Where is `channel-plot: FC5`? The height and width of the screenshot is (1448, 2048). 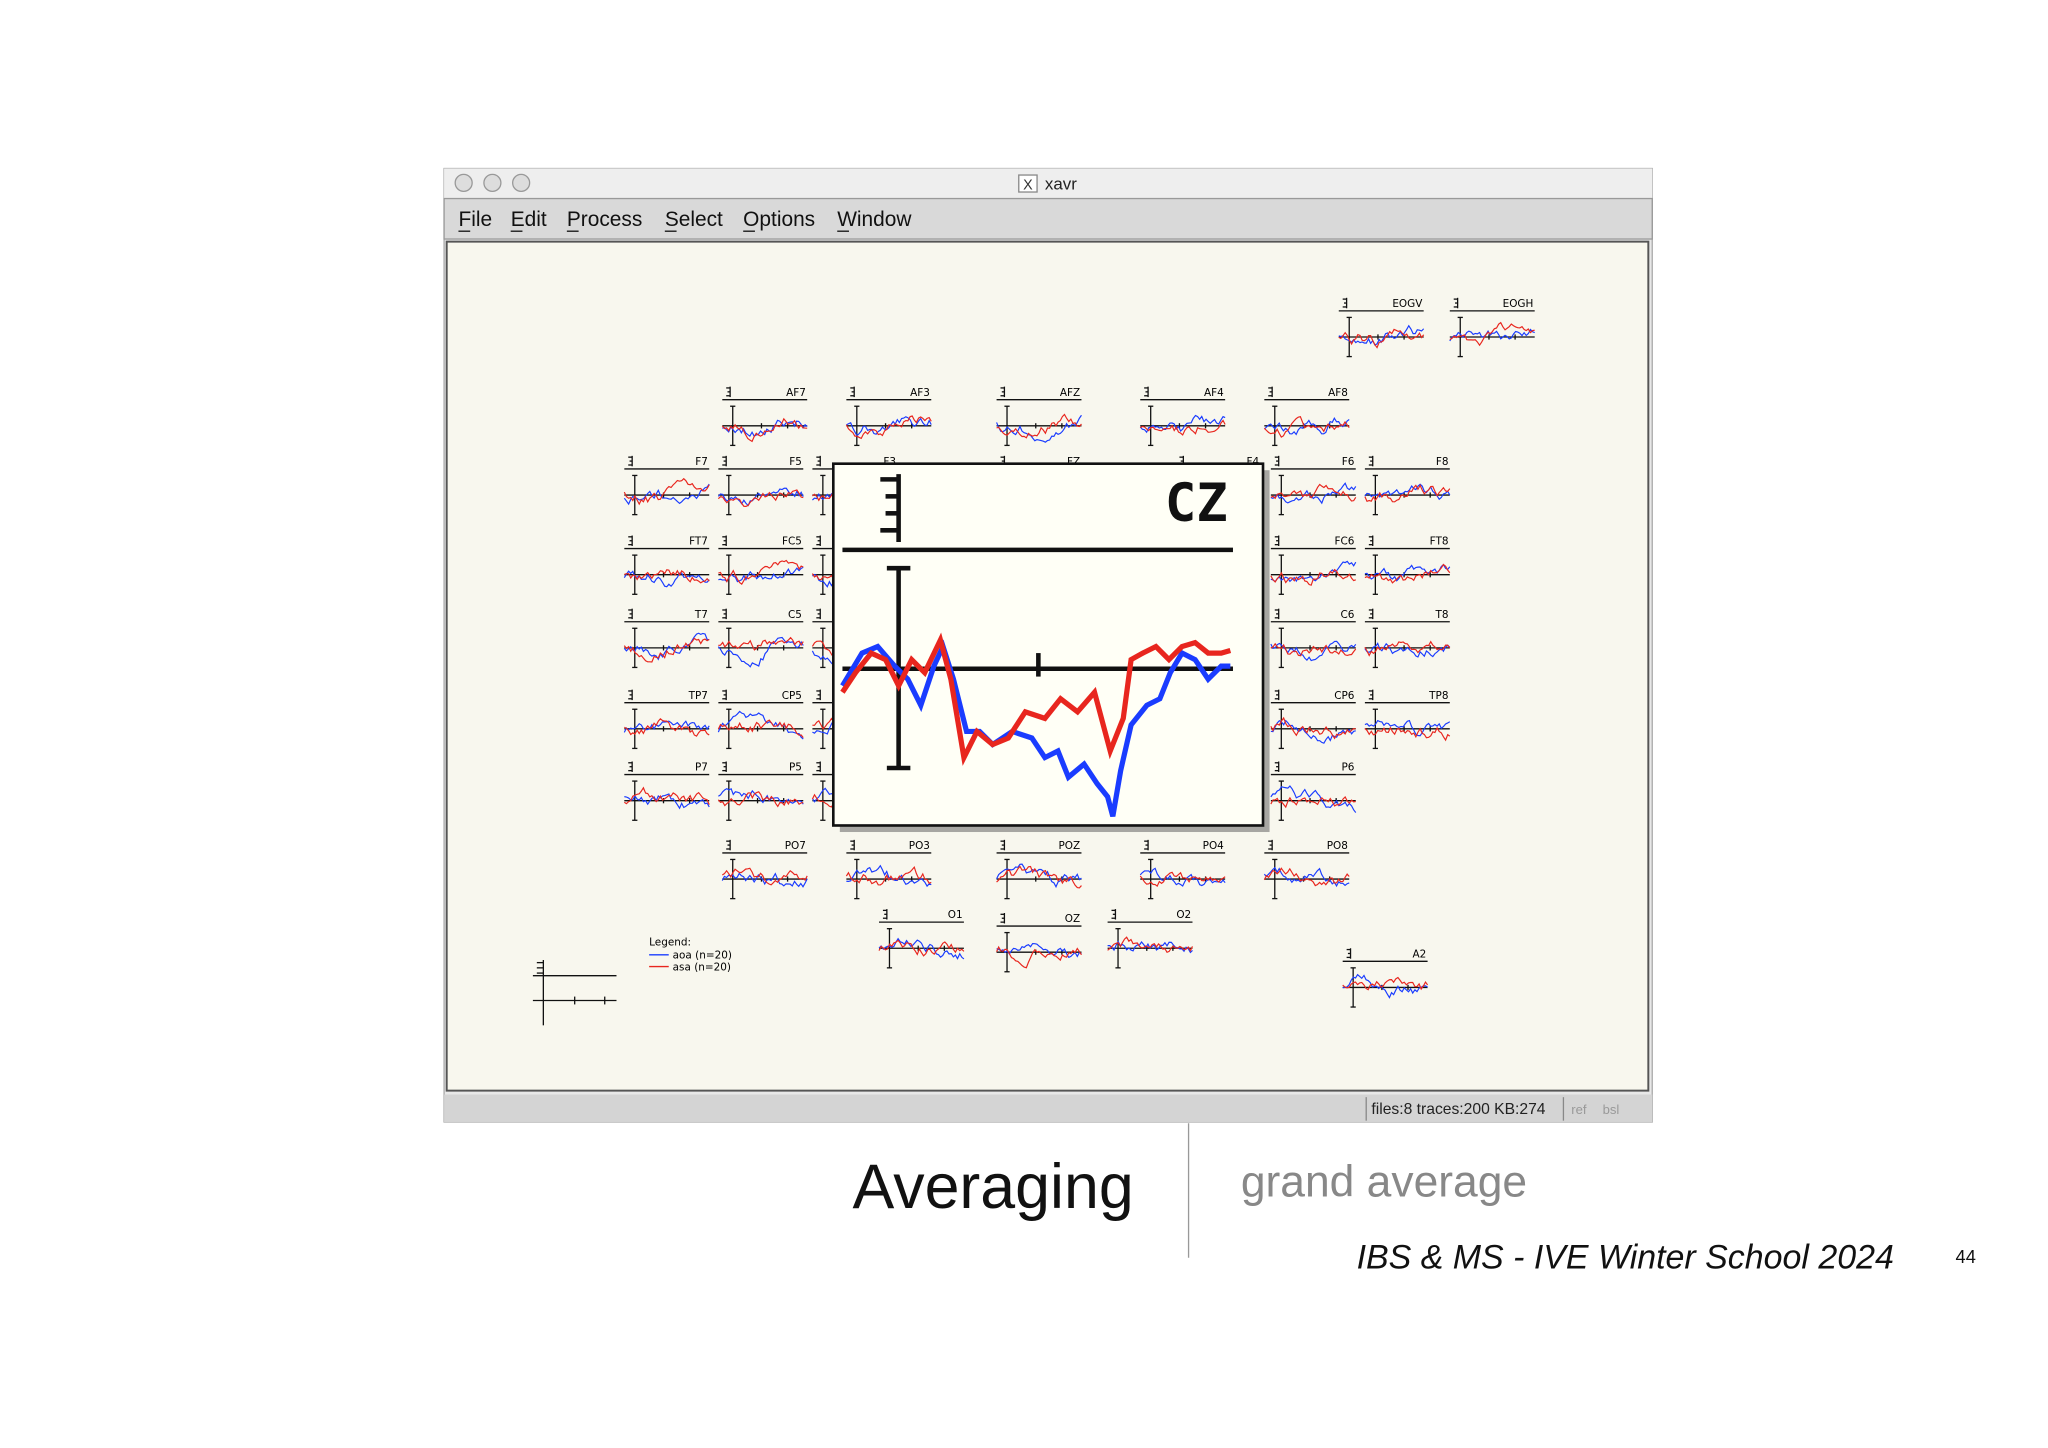
channel-plot: FC5 is located at coordinates (761, 565).